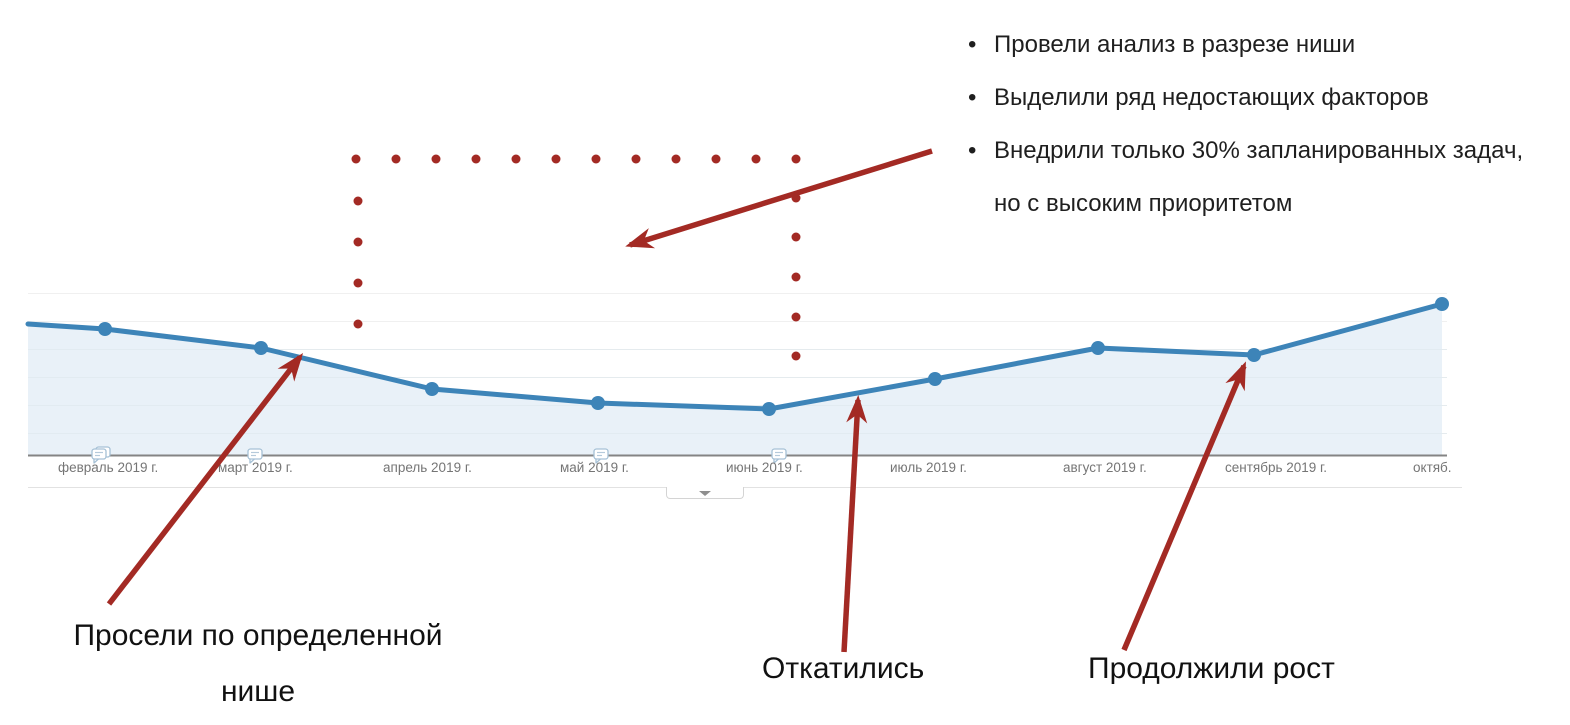 This screenshot has height=725, width=1570. I want to click on chevron-down-icon, so click(705, 493).